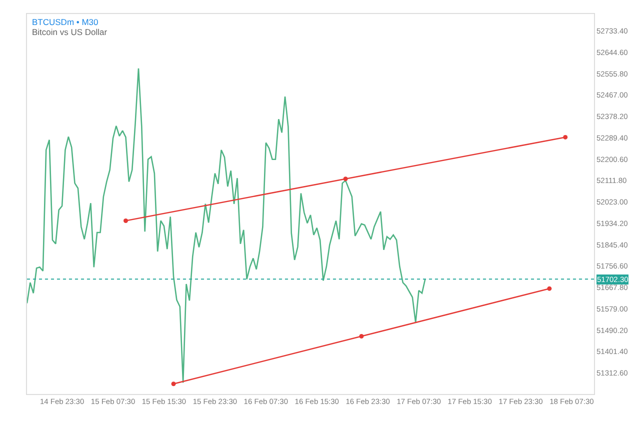 The height and width of the screenshot is (447, 640). I want to click on text: Bitcoin vs US Dollar, so click(70, 32).